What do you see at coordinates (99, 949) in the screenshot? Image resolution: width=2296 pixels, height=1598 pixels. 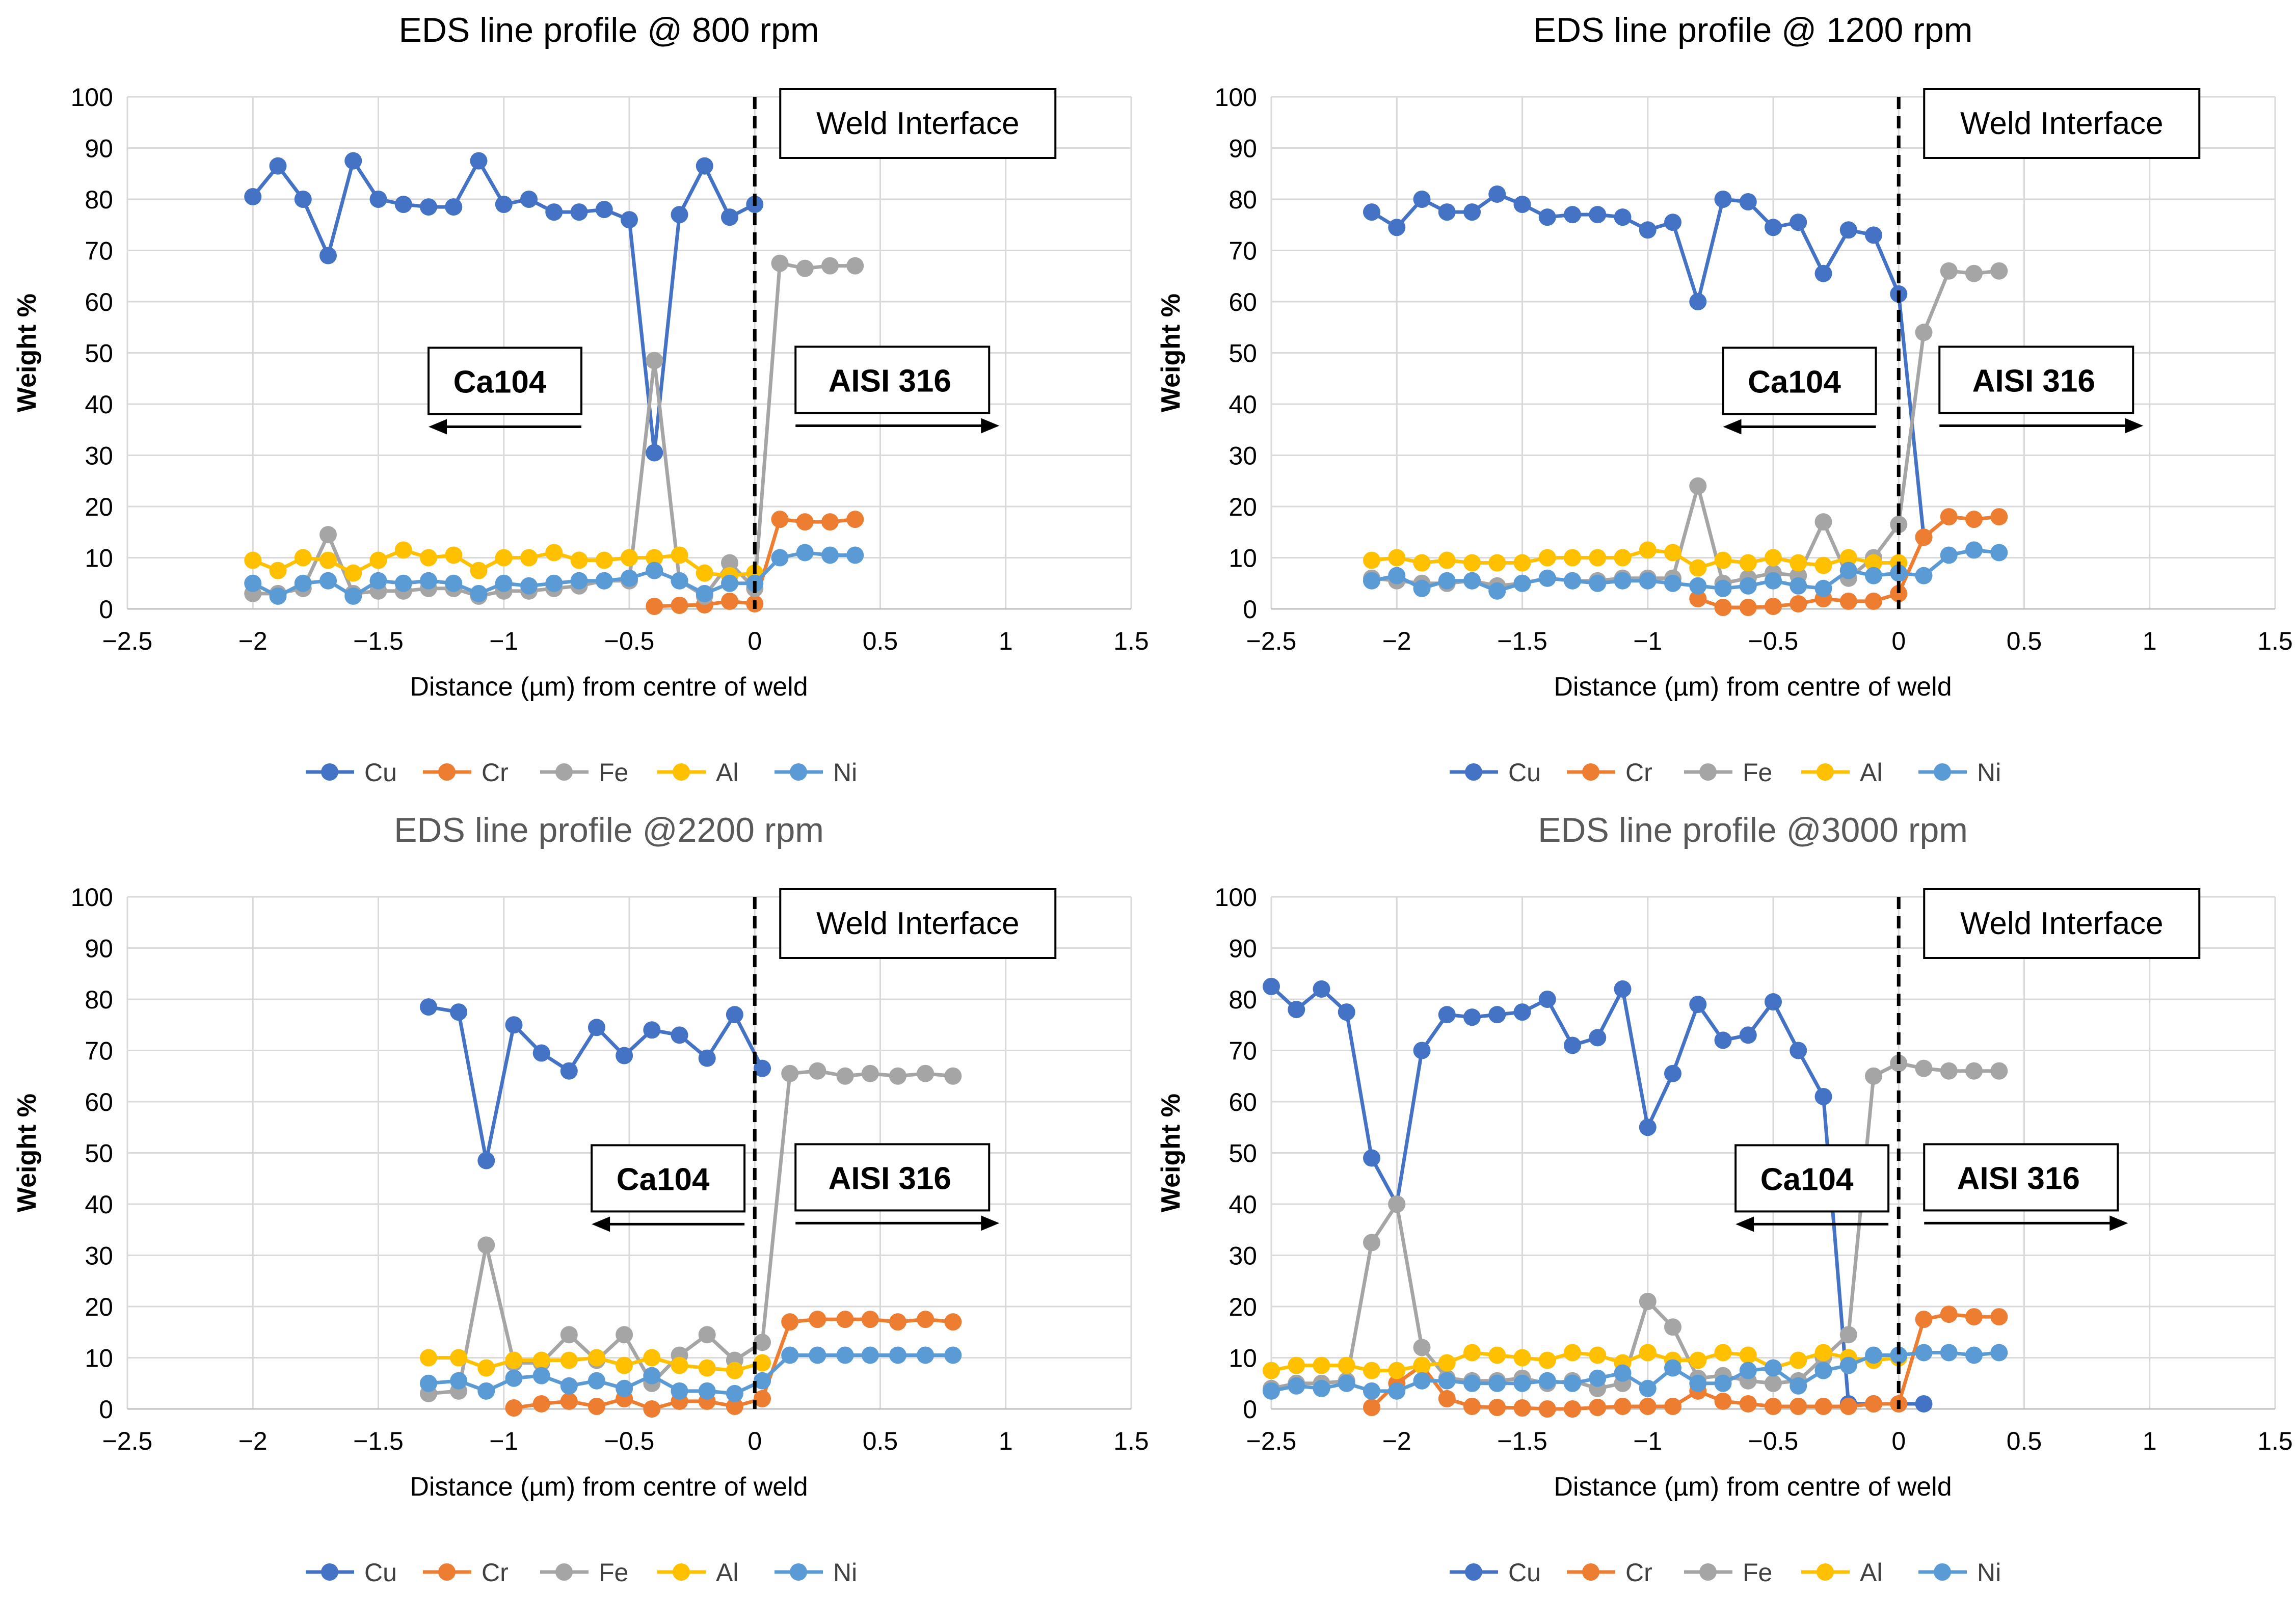 I see `y-tick-label: 90` at bounding box center [99, 949].